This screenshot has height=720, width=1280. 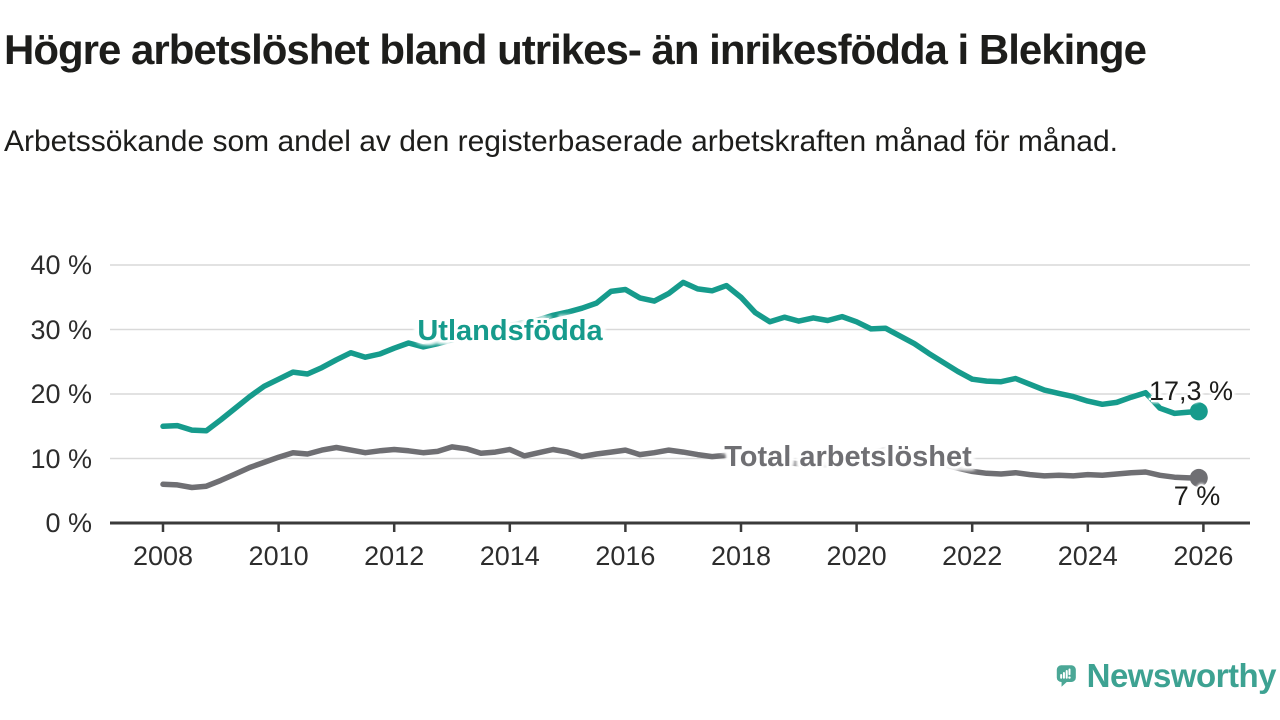 I want to click on x-tick-label: 2008, so click(x=163, y=556).